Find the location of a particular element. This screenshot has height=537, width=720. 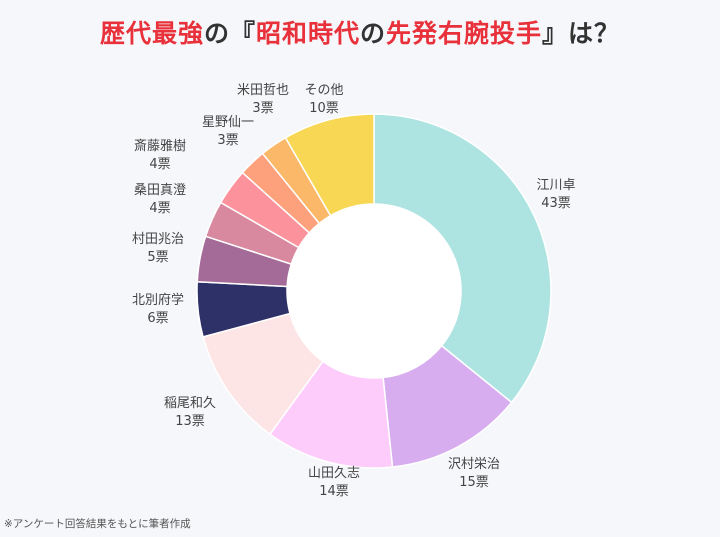

title-part-6: 』は？ is located at coordinates (581, 33).